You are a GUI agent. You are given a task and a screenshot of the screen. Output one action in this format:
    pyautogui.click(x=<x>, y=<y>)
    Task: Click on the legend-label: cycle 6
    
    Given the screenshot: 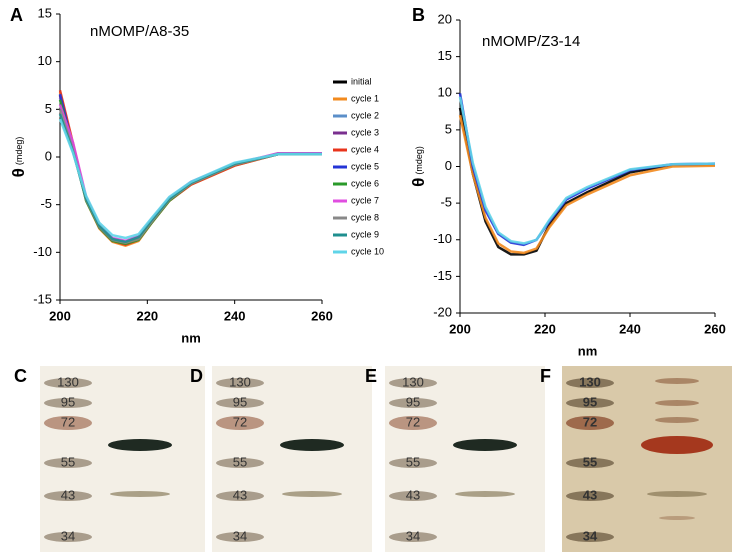 What is the action you would take?
    pyautogui.click(x=365, y=183)
    